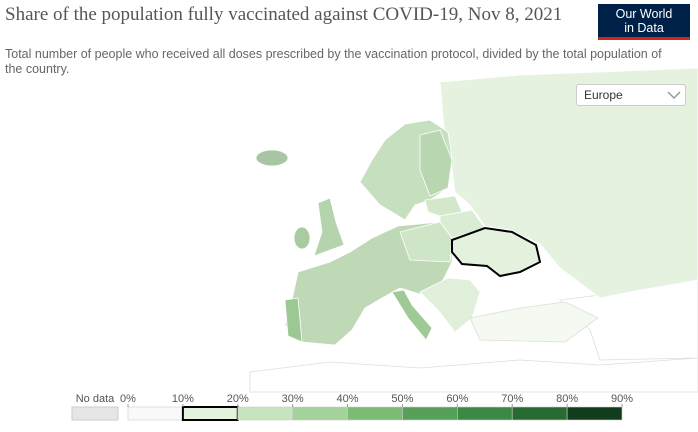 This screenshot has width=698, height=432. I want to click on iberia-west, so click(293, 320).